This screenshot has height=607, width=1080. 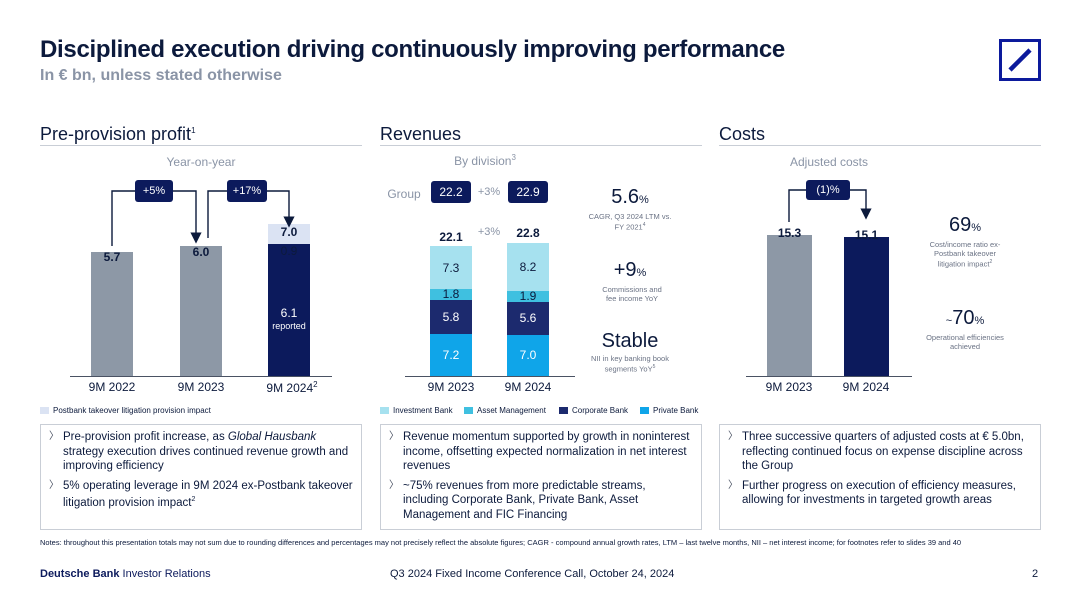 I want to click on rev-xlabel-2023: 9M 2023, so click(x=451, y=387).